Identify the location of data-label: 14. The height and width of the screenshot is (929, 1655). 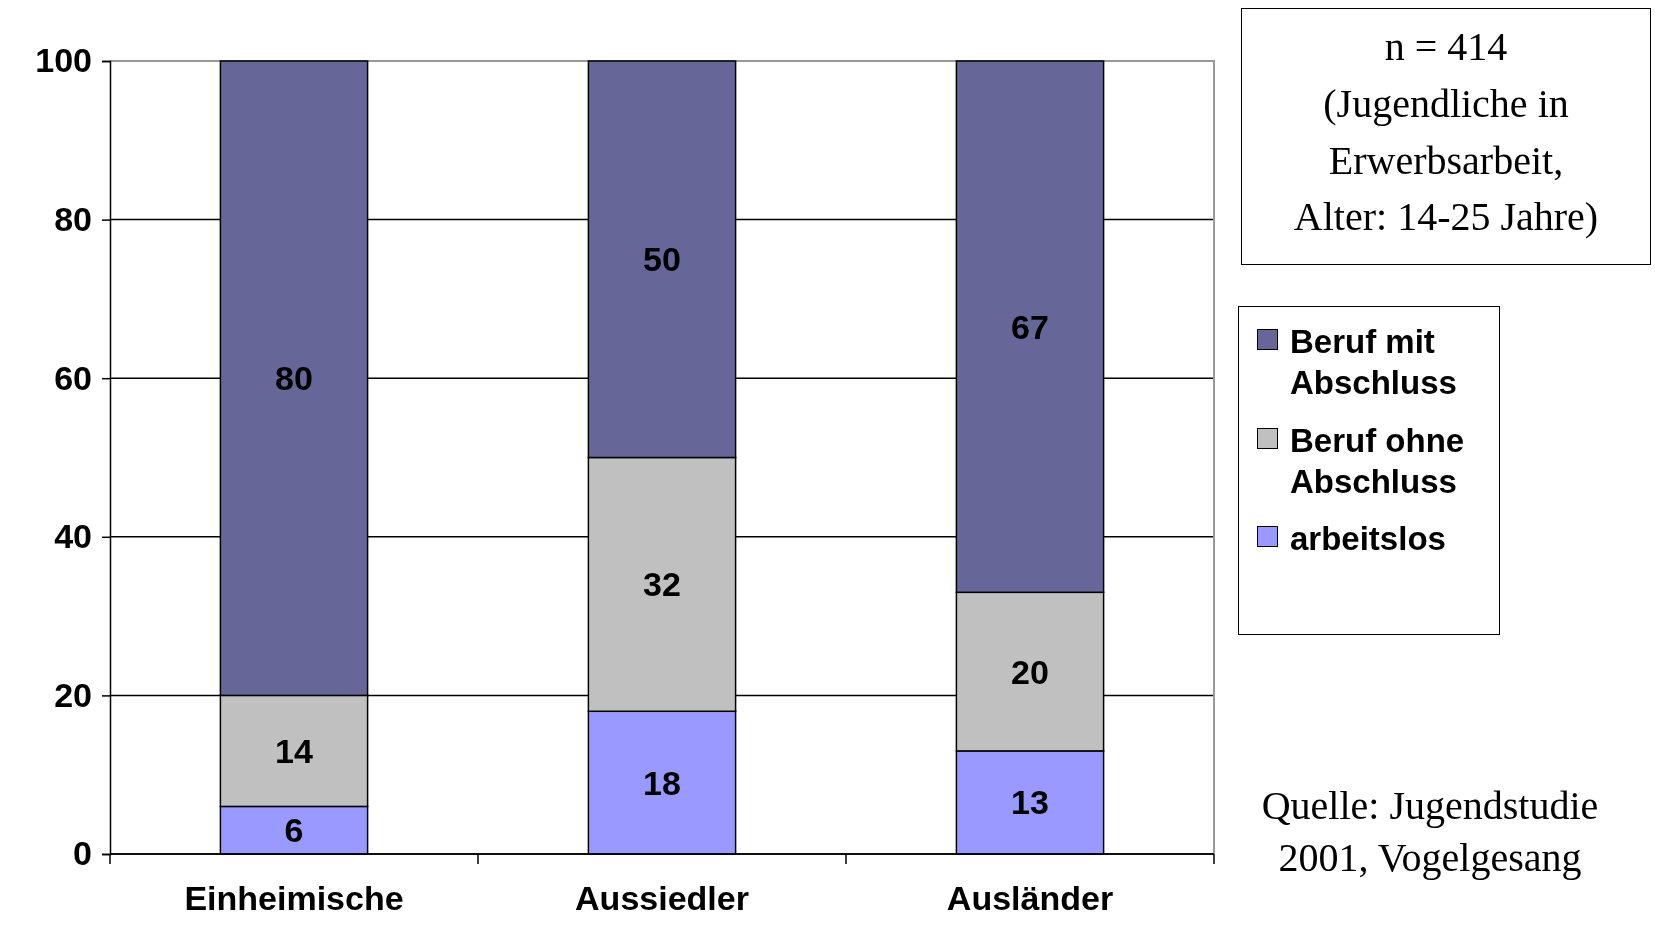
(294, 750).